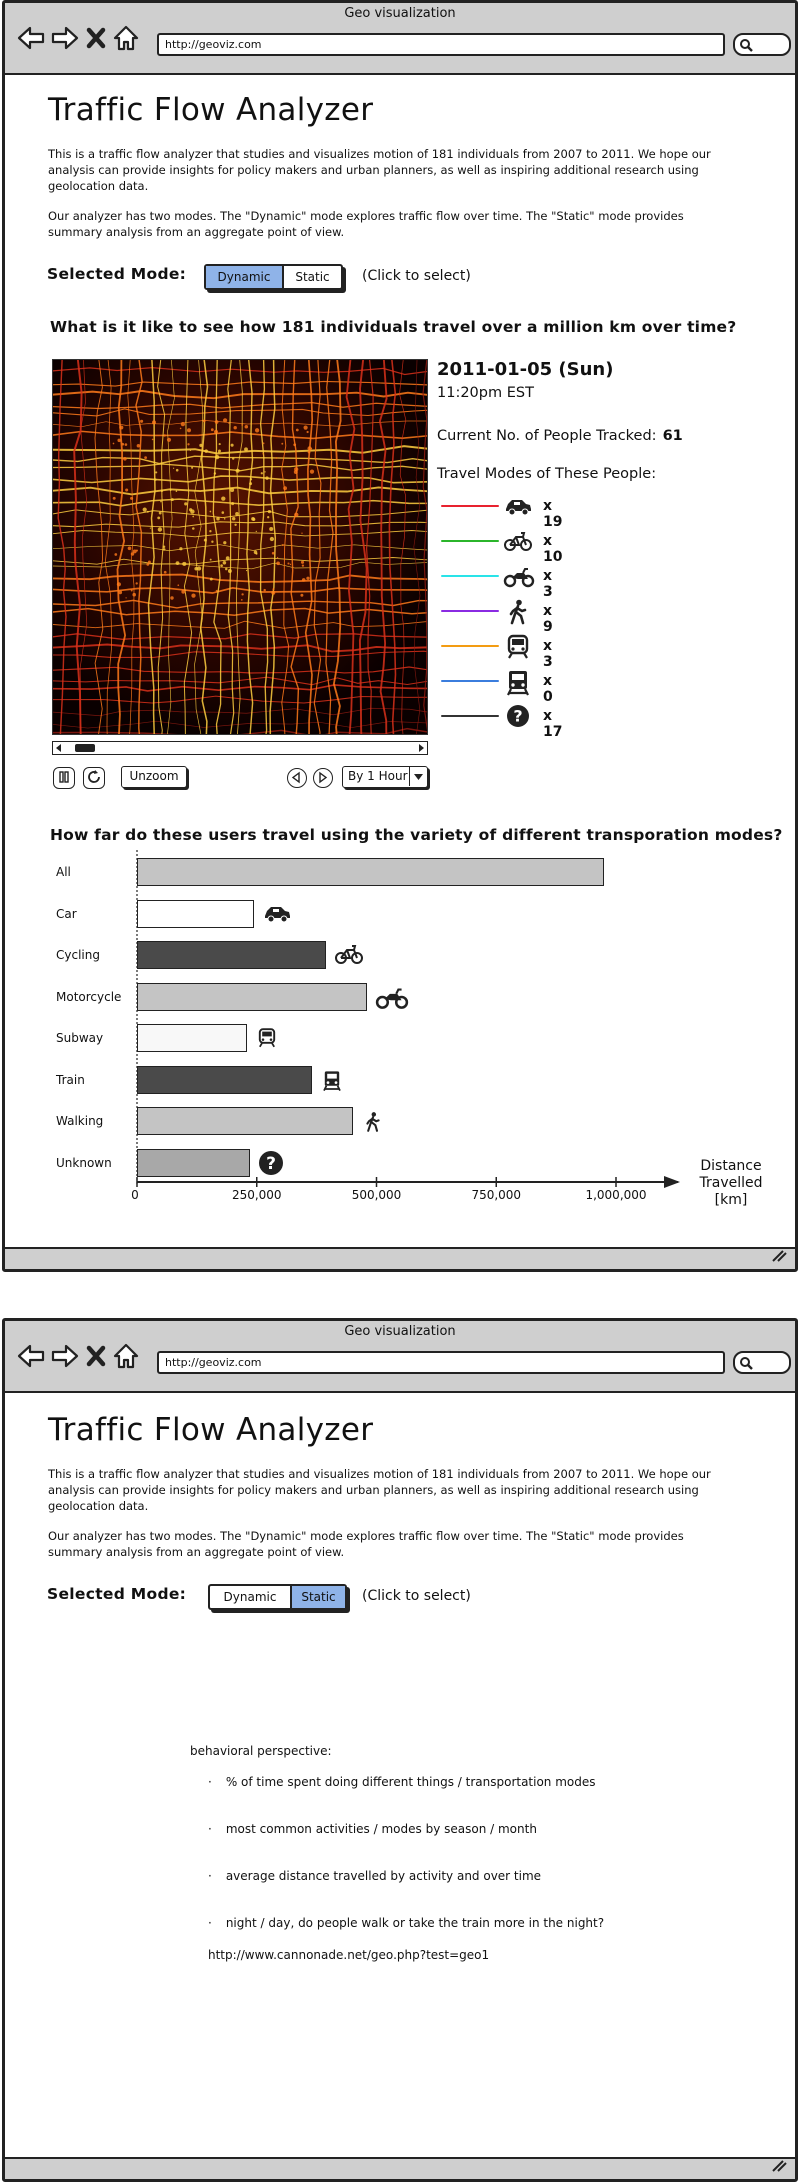  Describe the element at coordinates (400, 1258) in the screenshot. I see `browser-statusbar` at that location.